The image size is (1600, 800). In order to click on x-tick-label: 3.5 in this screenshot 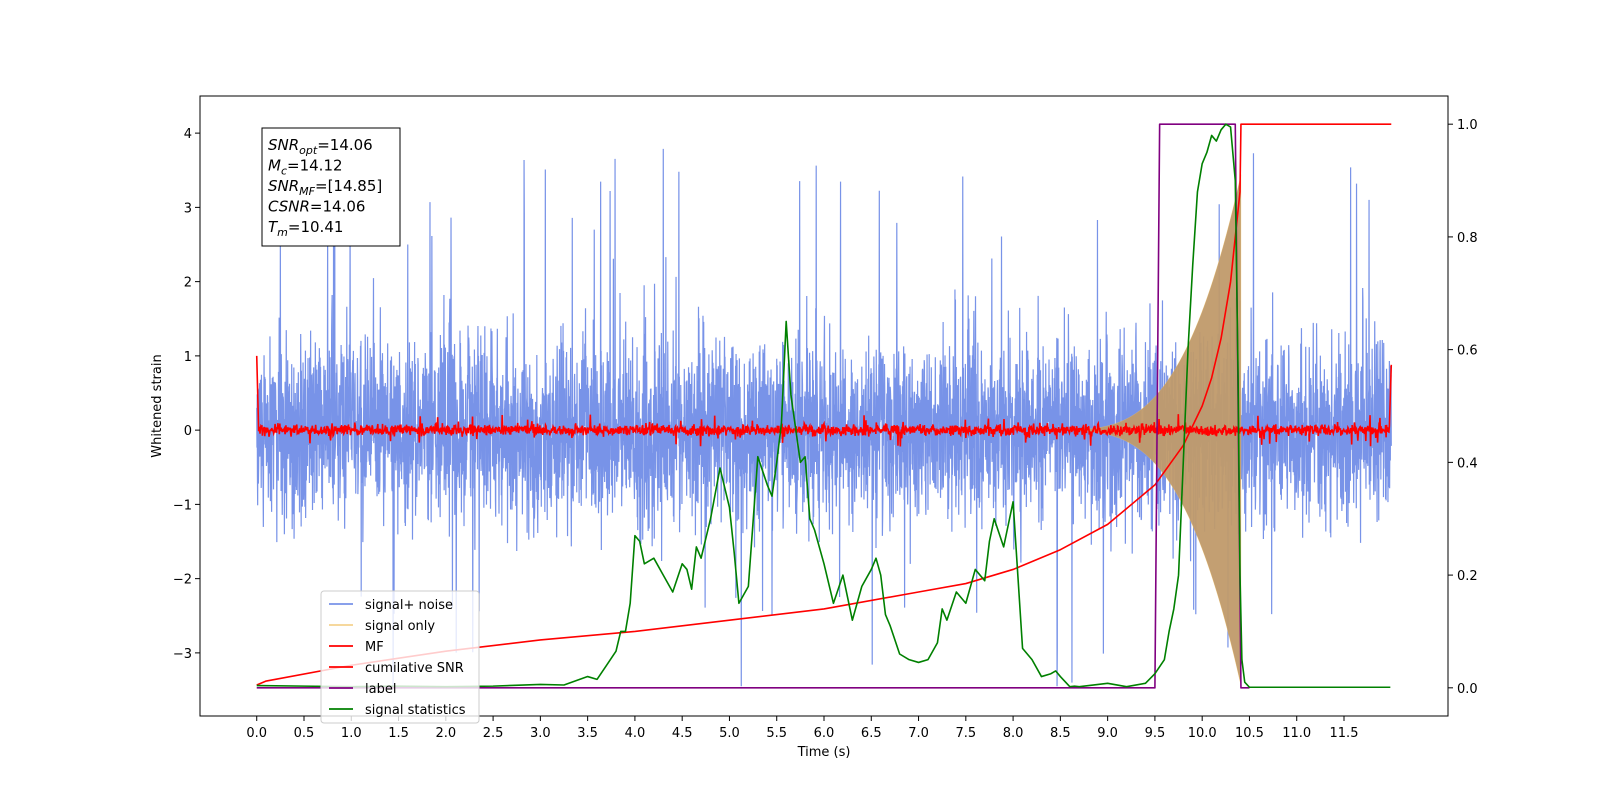, I will do `click(587, 733)`.